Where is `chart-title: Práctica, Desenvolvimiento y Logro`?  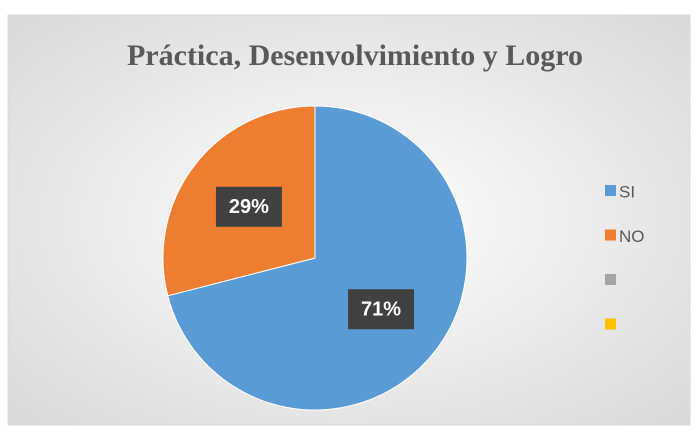 chart-title: Práctica, Desenvolvimiento y Logro is located at coordinates (355, 55).